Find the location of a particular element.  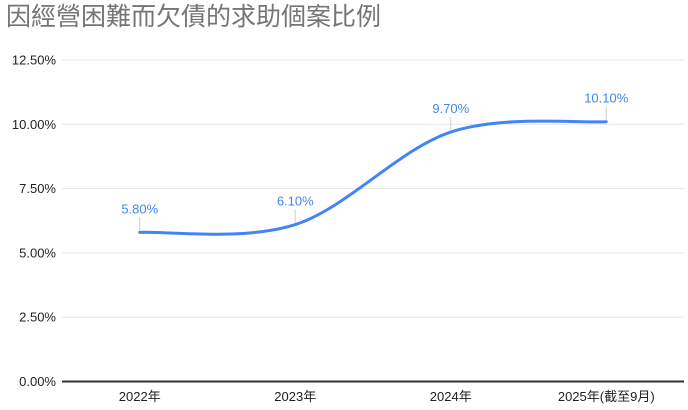

y-axis-tick-label: 12.50% is located at coordinates (34, 60).